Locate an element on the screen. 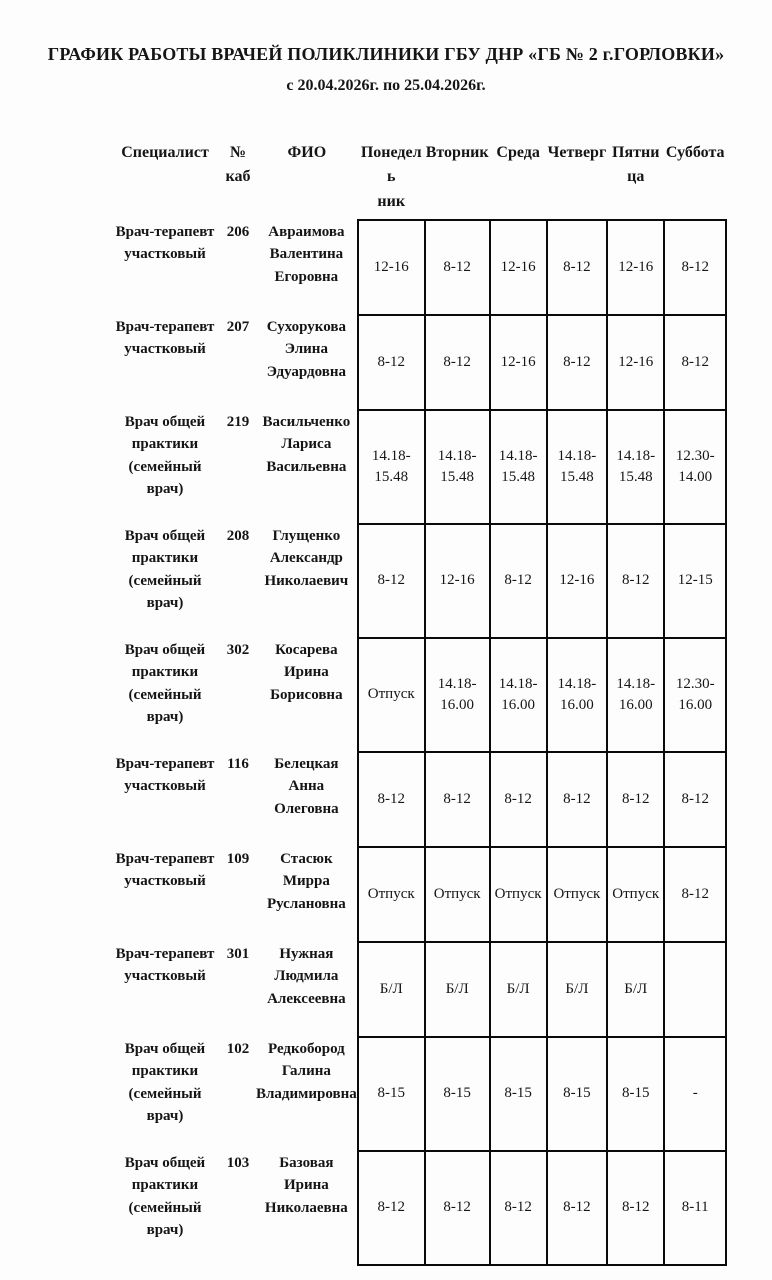 The image size is (772, 1280). schedule-cell-wednesday: Отпуск is located at coordinates (518, 894).